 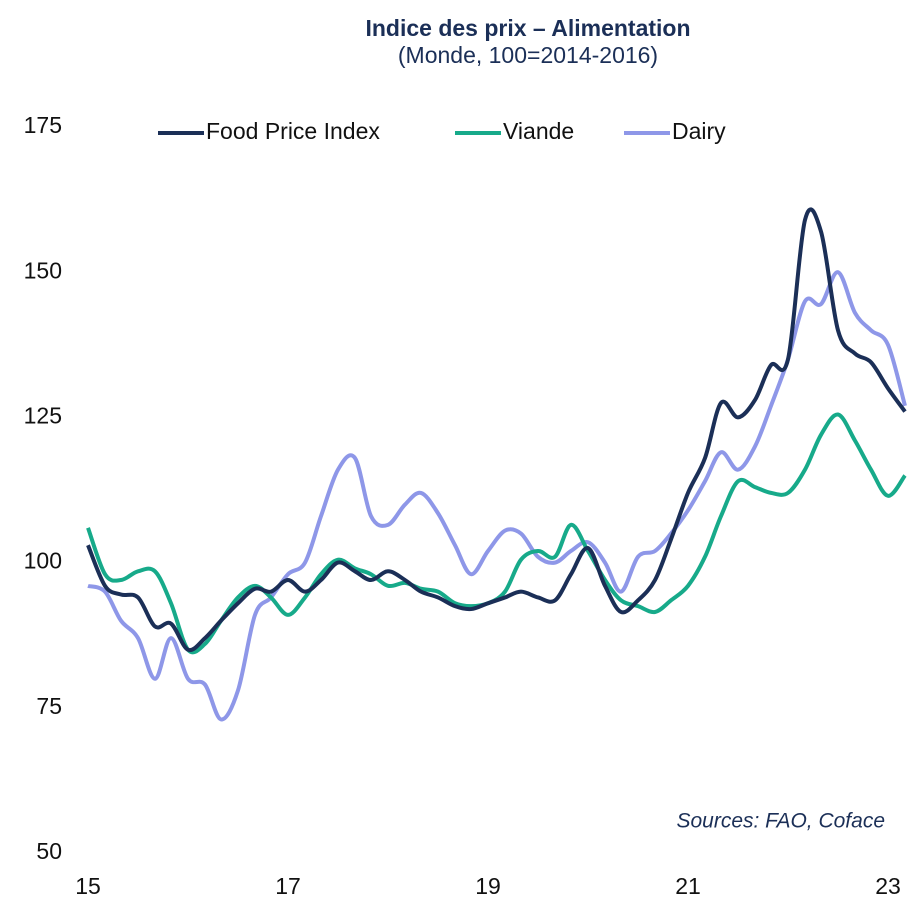 I want to click on x-tick-label: 21, so click(x=688, y=886).